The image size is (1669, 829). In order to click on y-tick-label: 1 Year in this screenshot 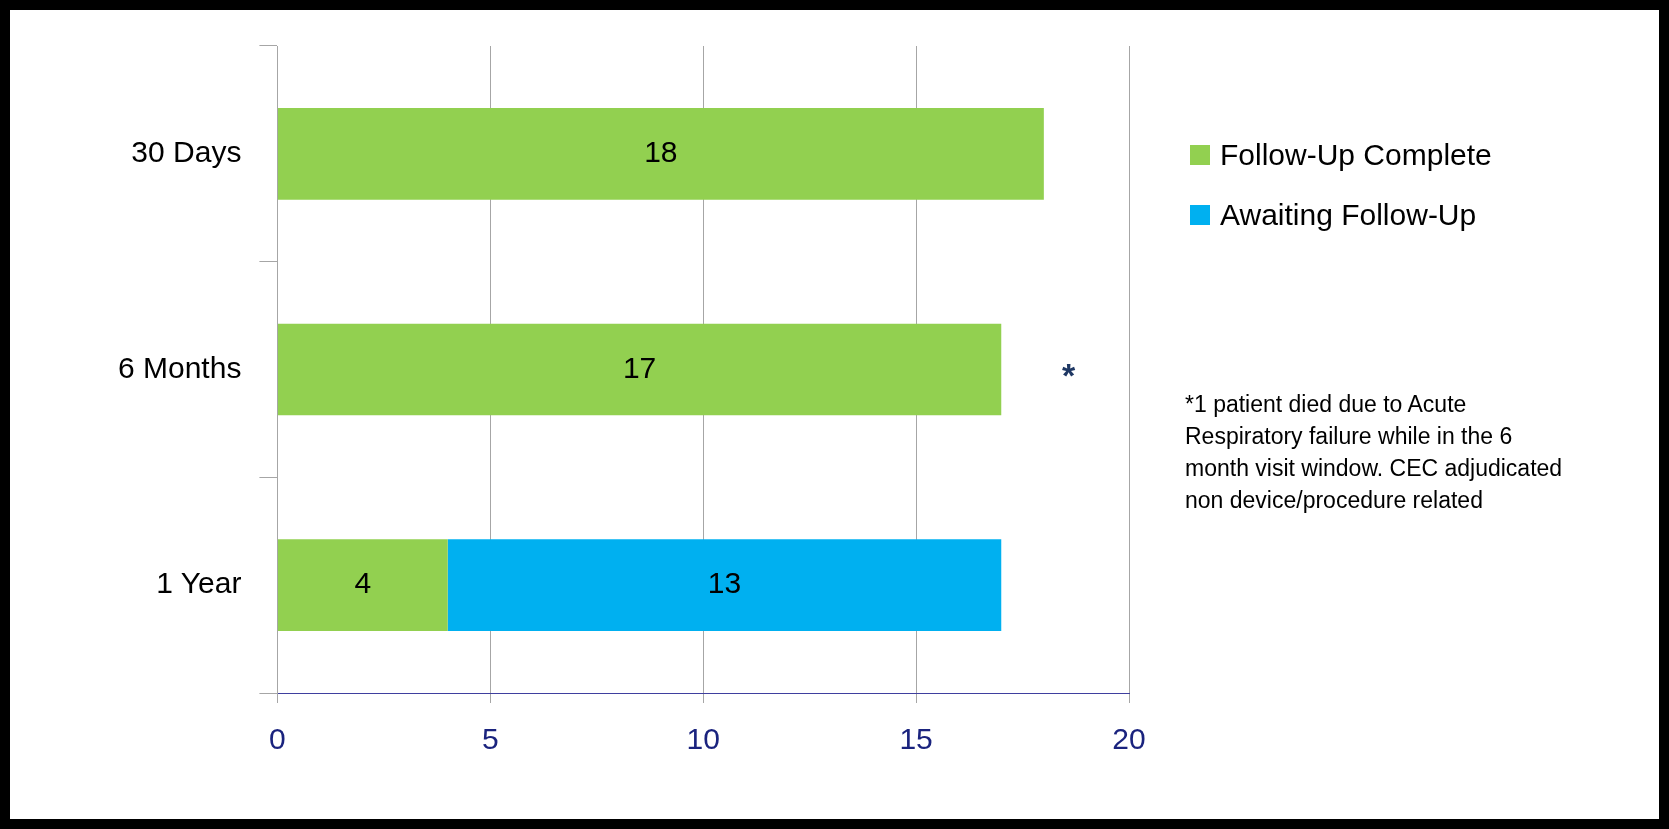, I will do `click(199, 583)`.